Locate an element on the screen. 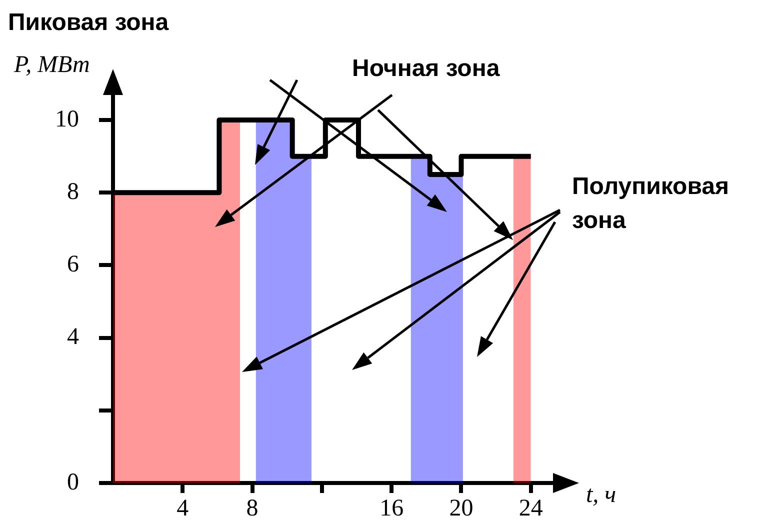 The height and width of the screenshot is (523, 772). y-axis-title: P, МВт is located at coordinates (52, 65).